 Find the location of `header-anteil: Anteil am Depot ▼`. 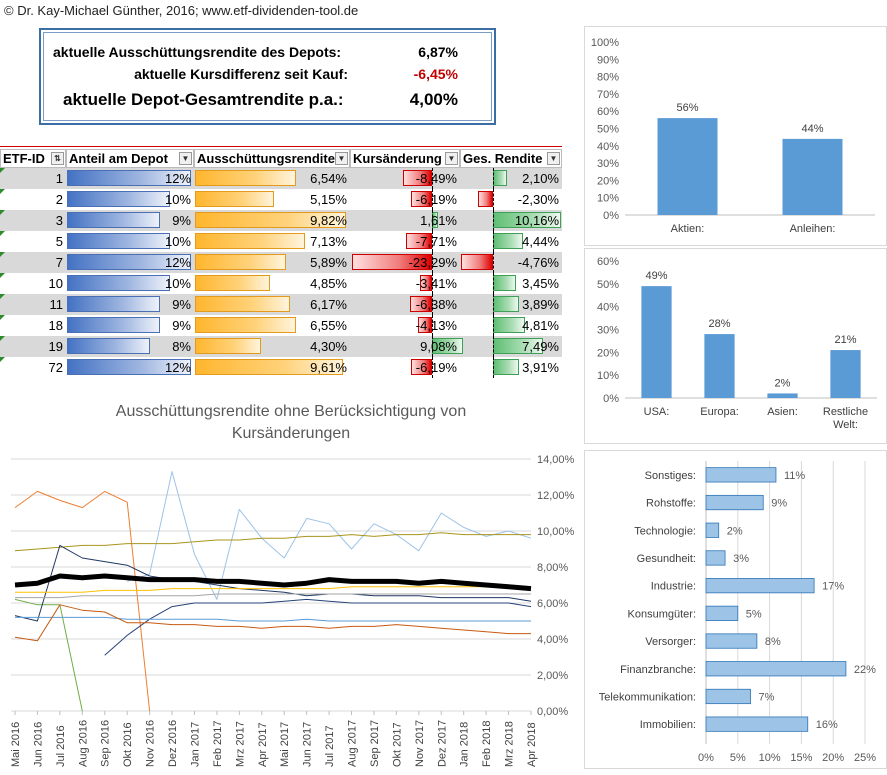

header-anteil: Anteil am Depot ▼ is located at coordinates (130, 158).